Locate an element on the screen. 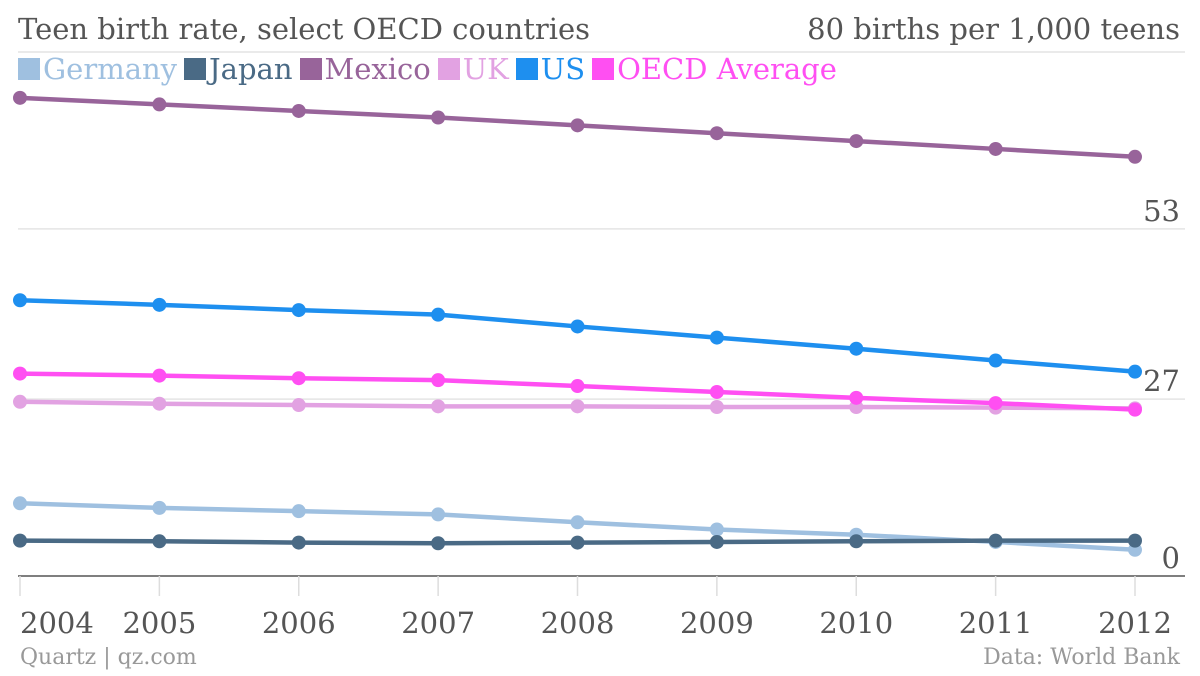  data-point-oecd-average-2006 is located at coordinates (298, 378).